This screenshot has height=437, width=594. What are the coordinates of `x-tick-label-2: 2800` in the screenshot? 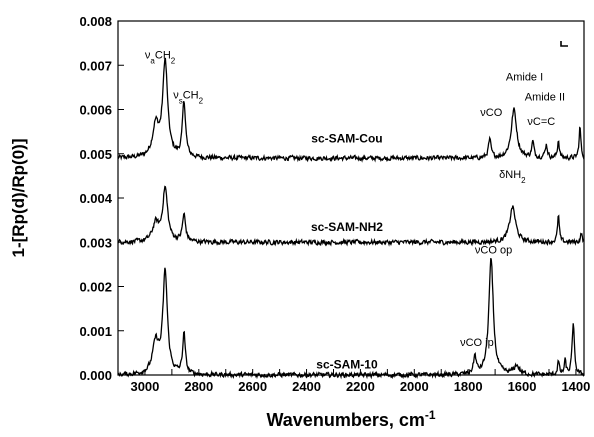 It's located at (198, 386).